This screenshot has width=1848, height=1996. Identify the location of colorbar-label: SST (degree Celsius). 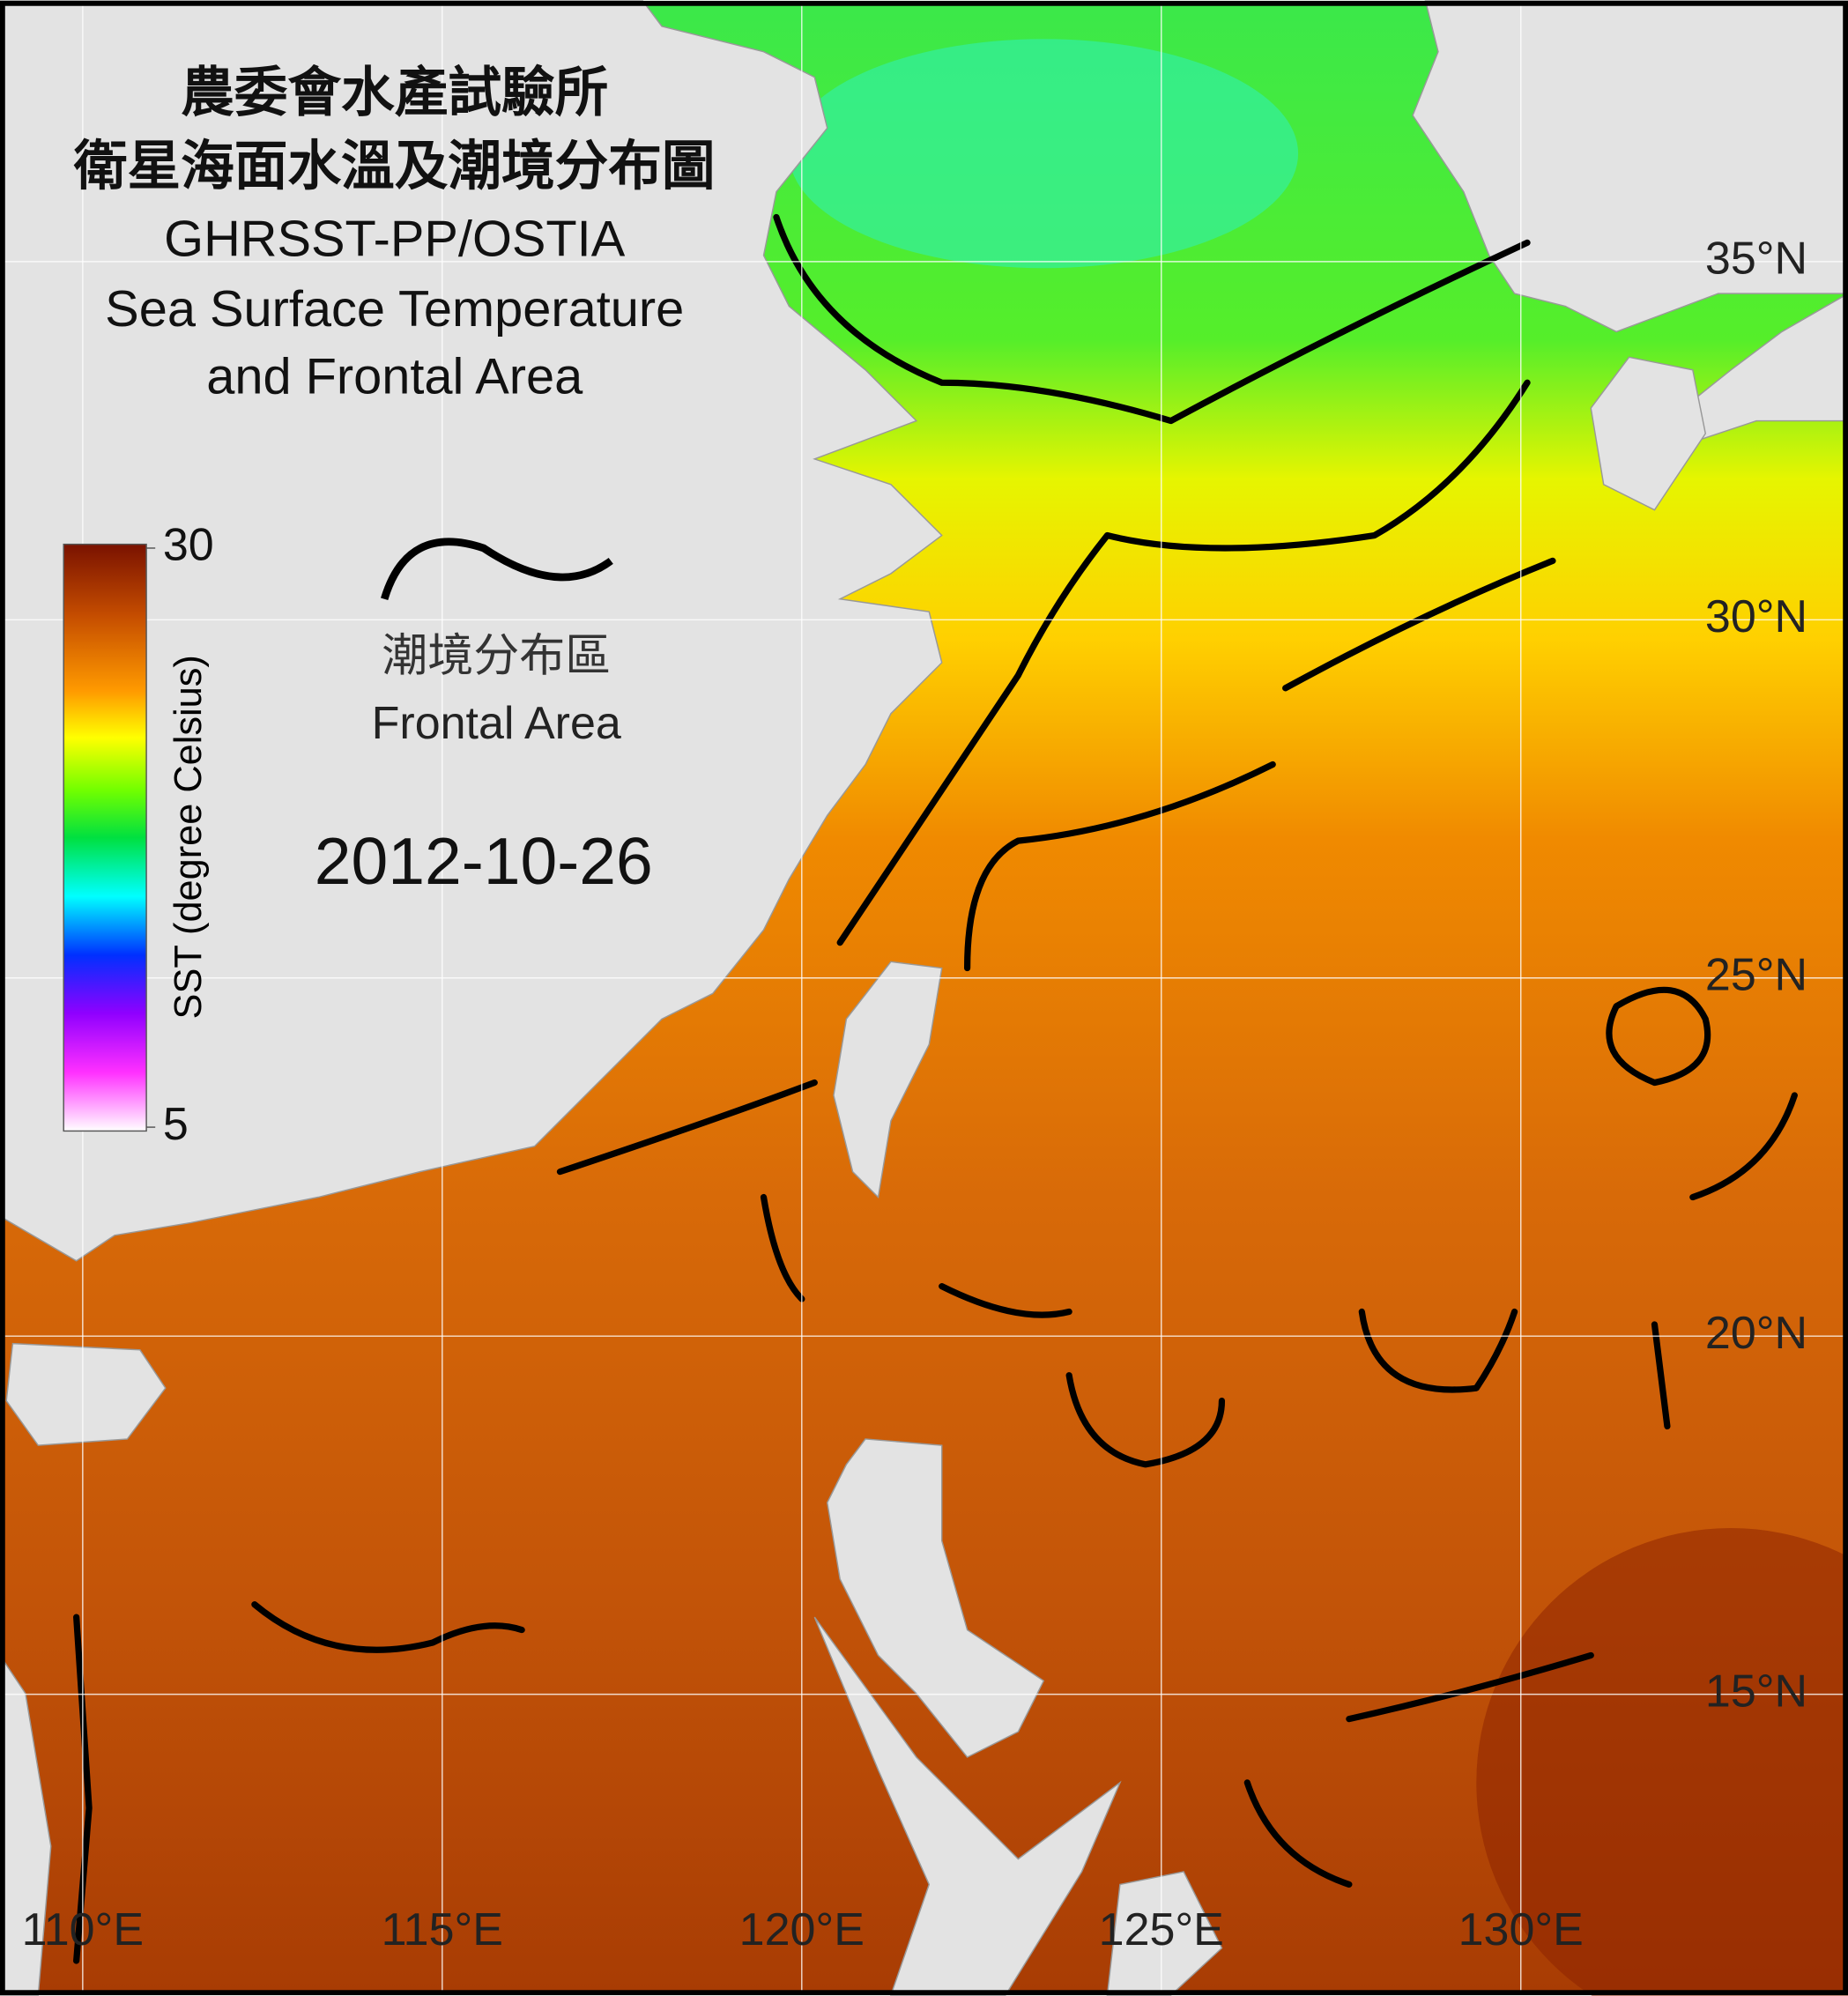
(188, 837).